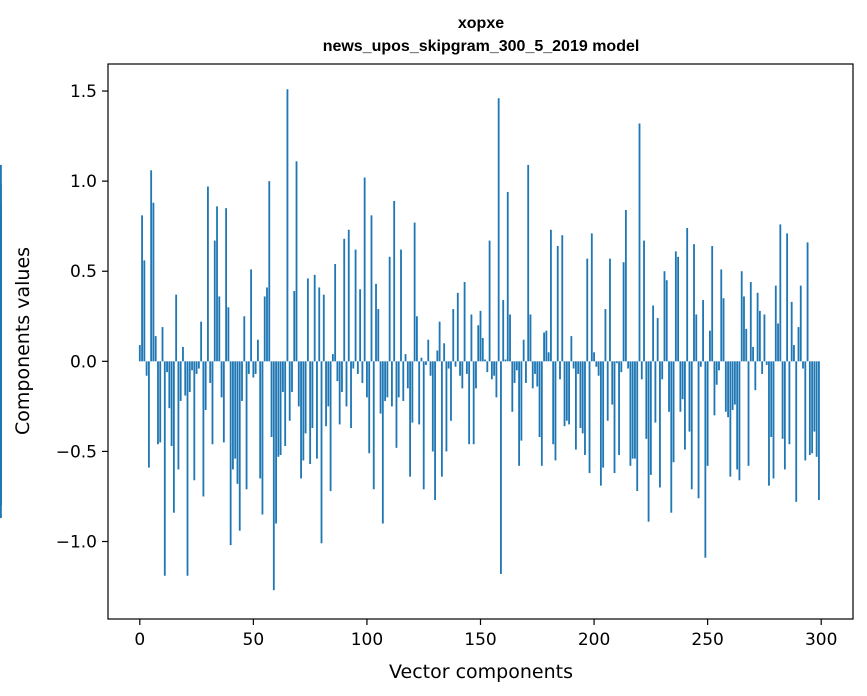 The width and height of the screenshot is (867, 696). Describe the element at coordinates (83, 92) in the screenshot. I see `y-tick-label: 1.5` at that location.